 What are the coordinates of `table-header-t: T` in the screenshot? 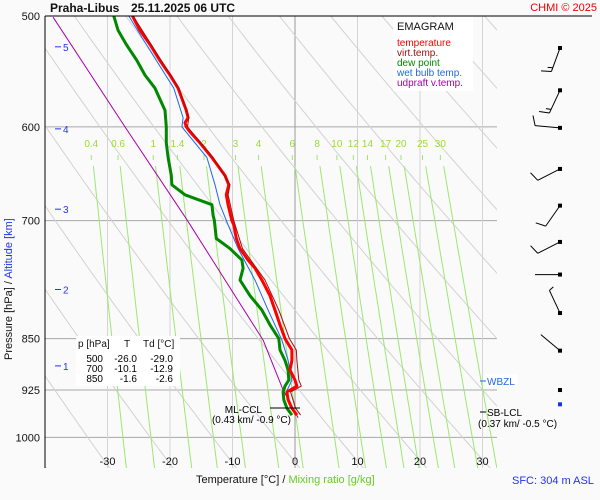 It's located at (127, 344).